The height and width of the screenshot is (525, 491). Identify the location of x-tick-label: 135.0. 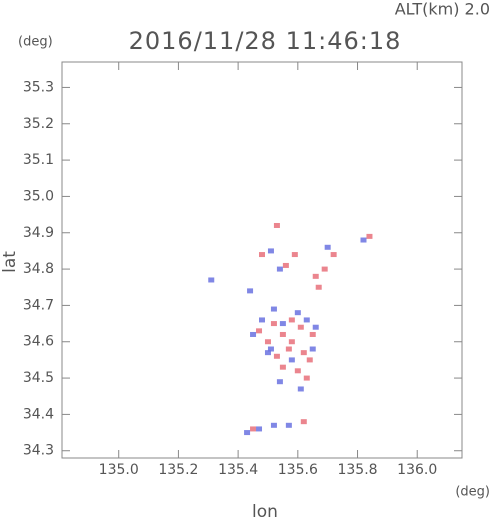
(119, 470).